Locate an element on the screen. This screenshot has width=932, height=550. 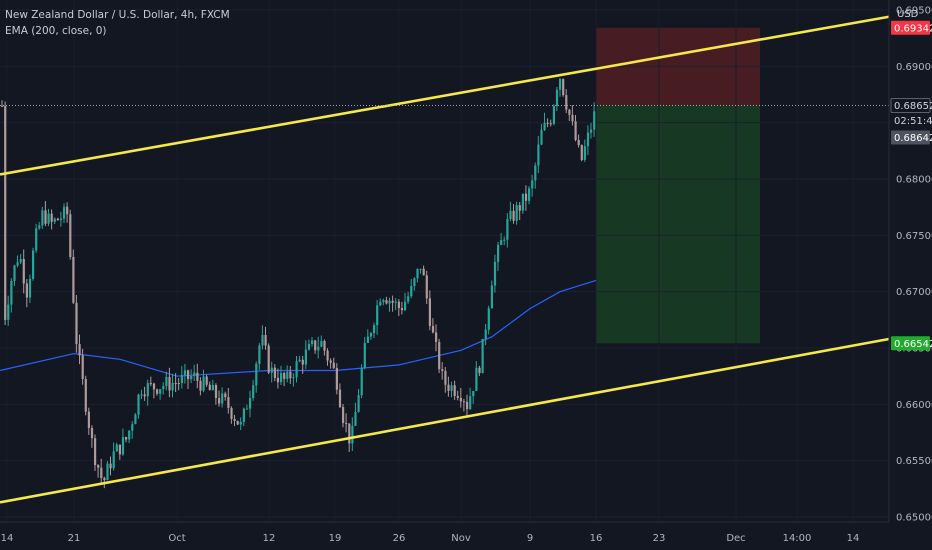
time-tick-label: 21 is located at coordinates (74, 538).